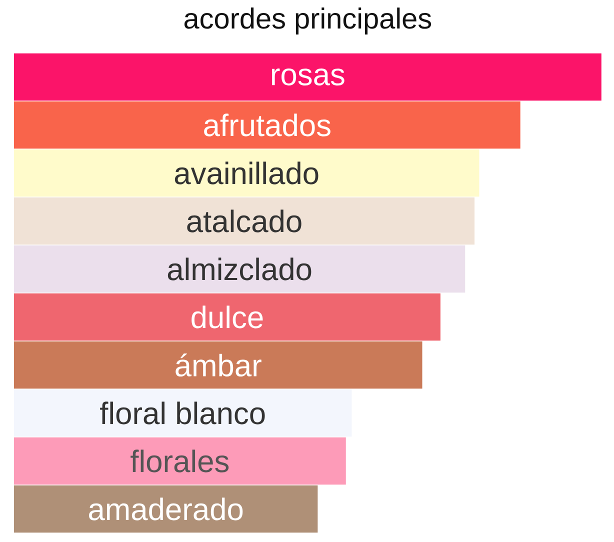 This screenshot has height=542, width=614. I want to click on y-tick-label: florales, so click(179, 461).